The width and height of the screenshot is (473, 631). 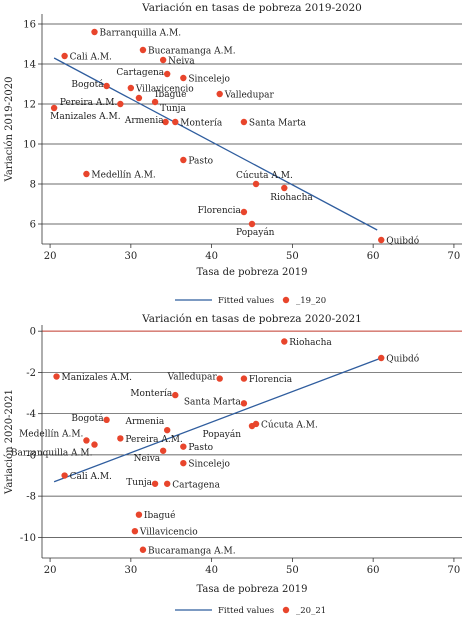 I want to click on y-axis-label: Variación 2019-2020, so click(x=9, y=130).